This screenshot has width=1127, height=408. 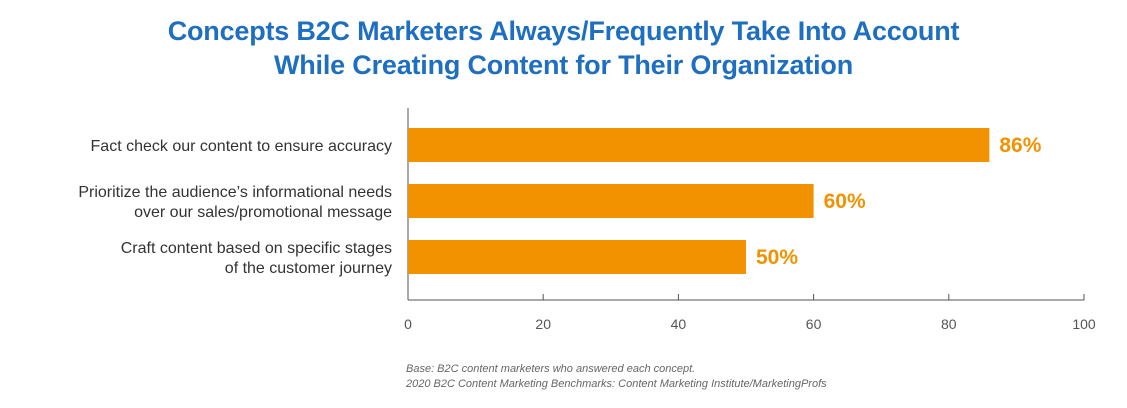 What do you see at coordinates (949, 324) in the screenshot?
I see `x-tick-label-80: 80` at bounding box center [949, 324].